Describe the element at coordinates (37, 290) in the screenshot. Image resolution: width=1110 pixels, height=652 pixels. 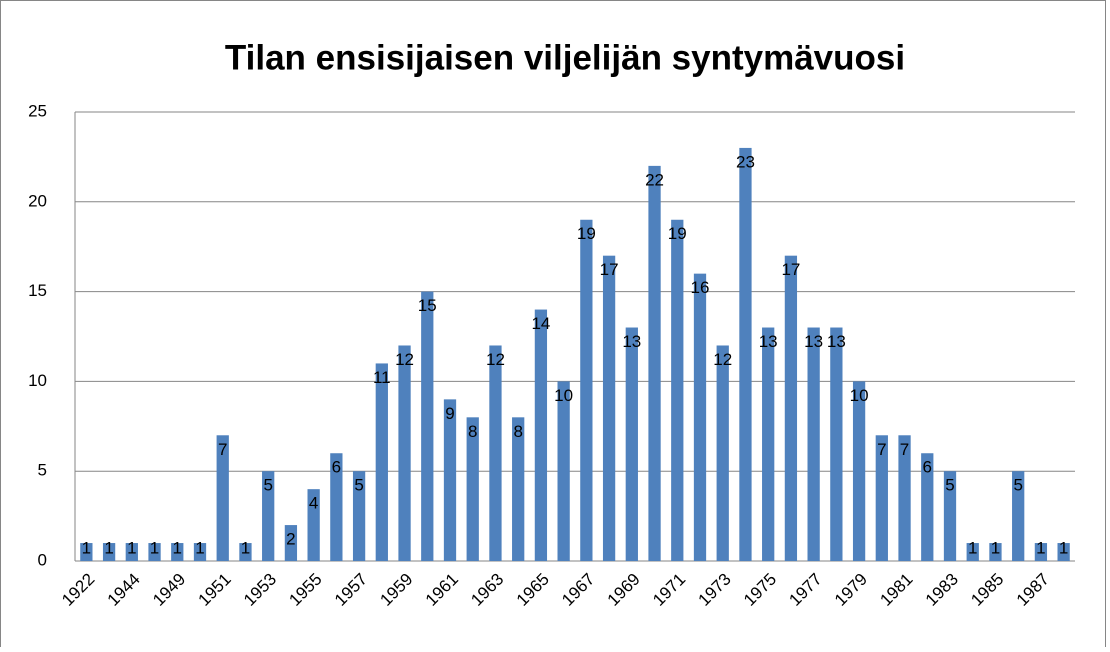
I see `y-tick-label: 15` at that location.